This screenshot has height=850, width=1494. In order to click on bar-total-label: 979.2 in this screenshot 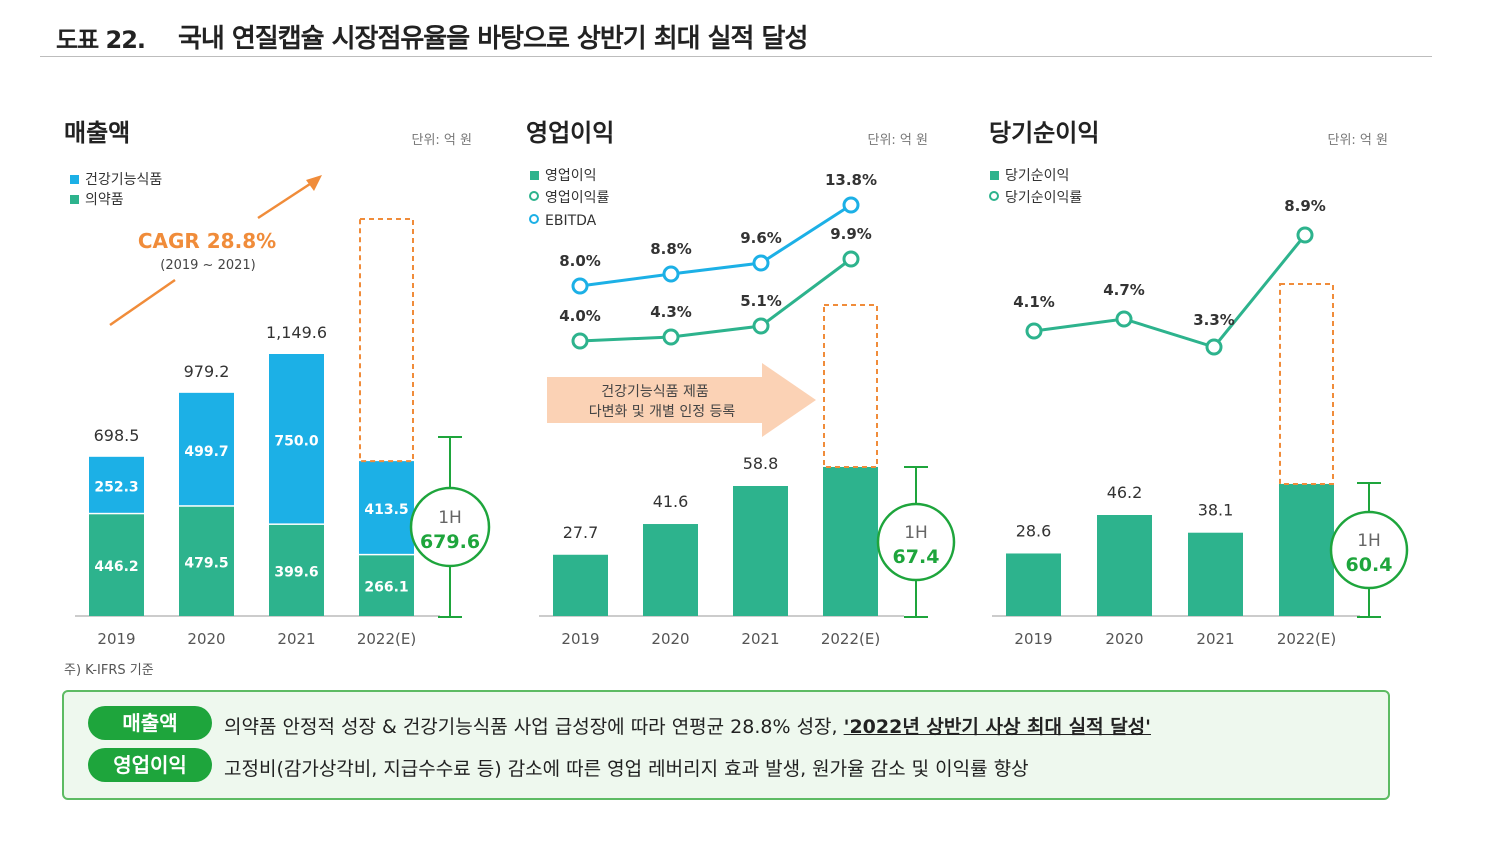, I will do `click(207, 371)`.